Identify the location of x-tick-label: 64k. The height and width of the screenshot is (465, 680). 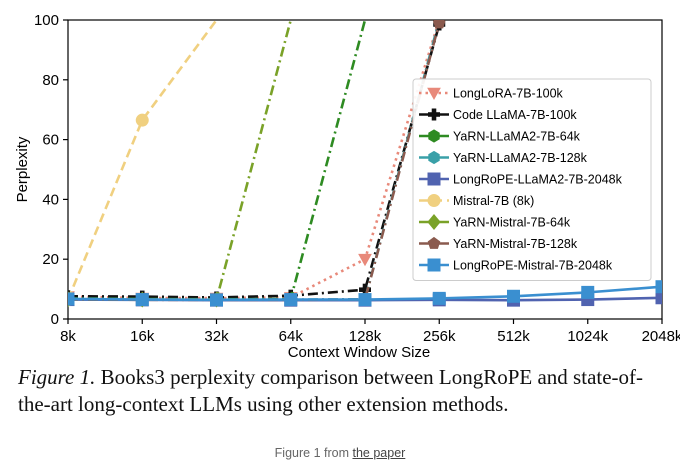
(291, 336).